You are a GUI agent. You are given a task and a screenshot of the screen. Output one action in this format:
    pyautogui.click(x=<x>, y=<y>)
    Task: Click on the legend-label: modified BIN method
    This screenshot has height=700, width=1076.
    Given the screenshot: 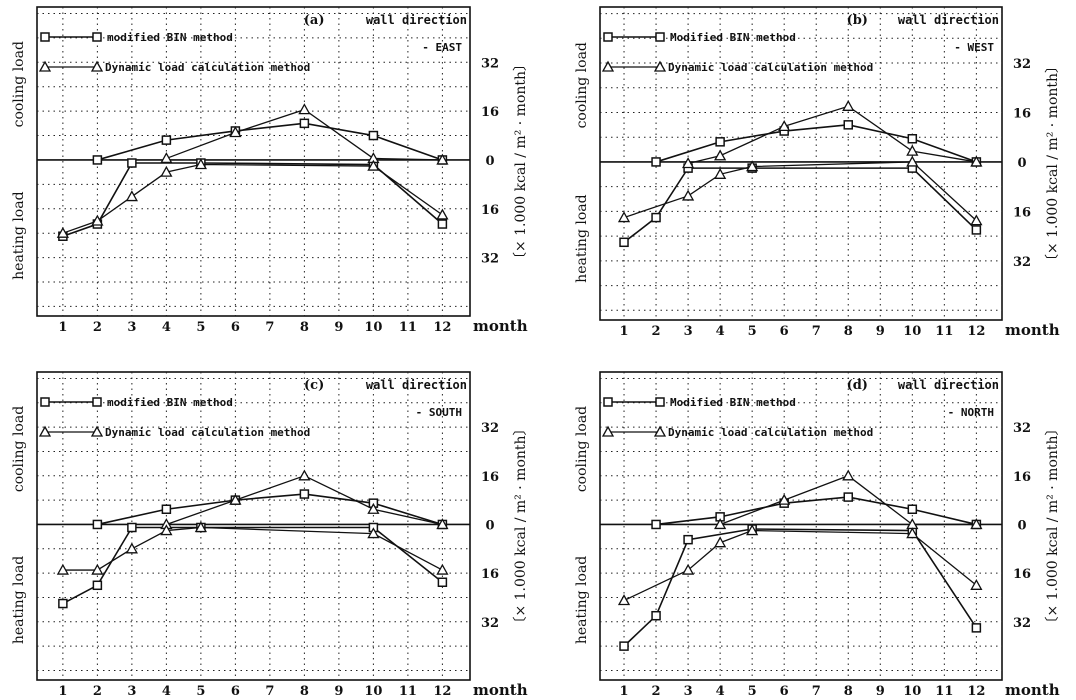 What is the action you would take?
    pyautogui.click(x=170, y=37)
    